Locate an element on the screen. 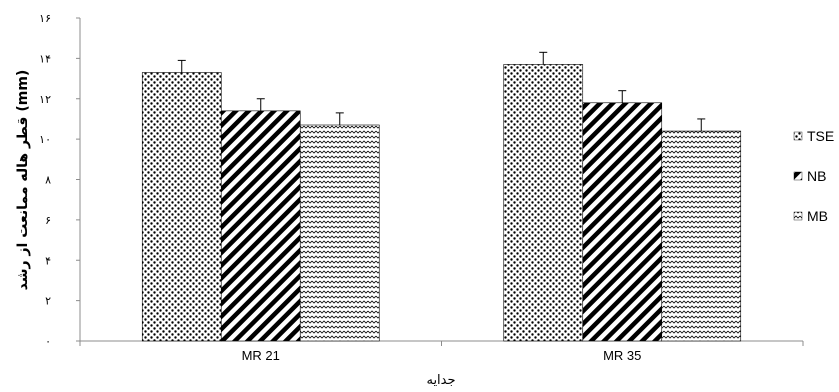 This screenshot has height=392, width=839. y-tick-label: ۰ is located at coordinates (48, 341).